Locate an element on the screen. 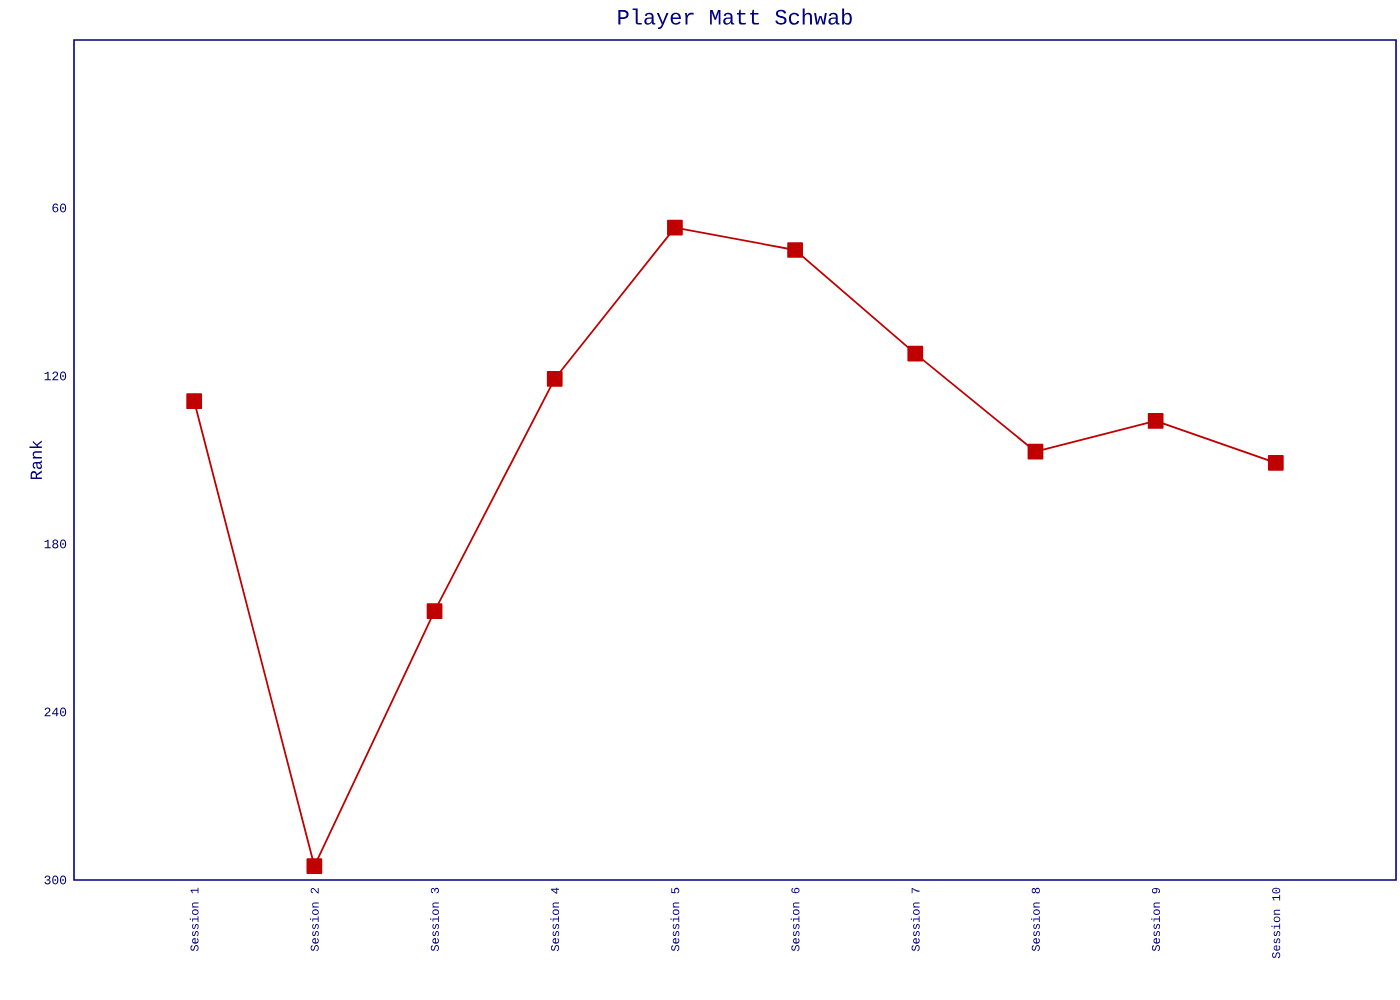 The width and height of the screenshot is (1400, 1000). y-axis-title: Rank is located at coordinates (35, 459).